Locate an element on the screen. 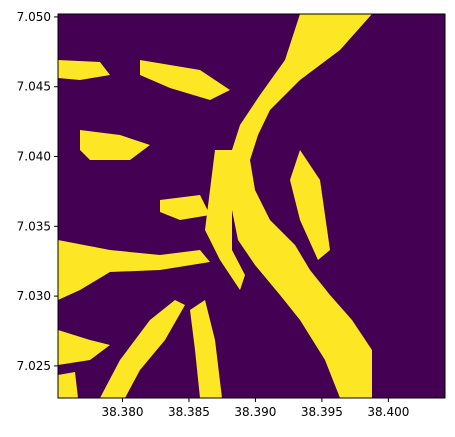 The height and width of the screenshot is (437, 455). x-tick-label: 38.380 is located at coordinates (122, 412).